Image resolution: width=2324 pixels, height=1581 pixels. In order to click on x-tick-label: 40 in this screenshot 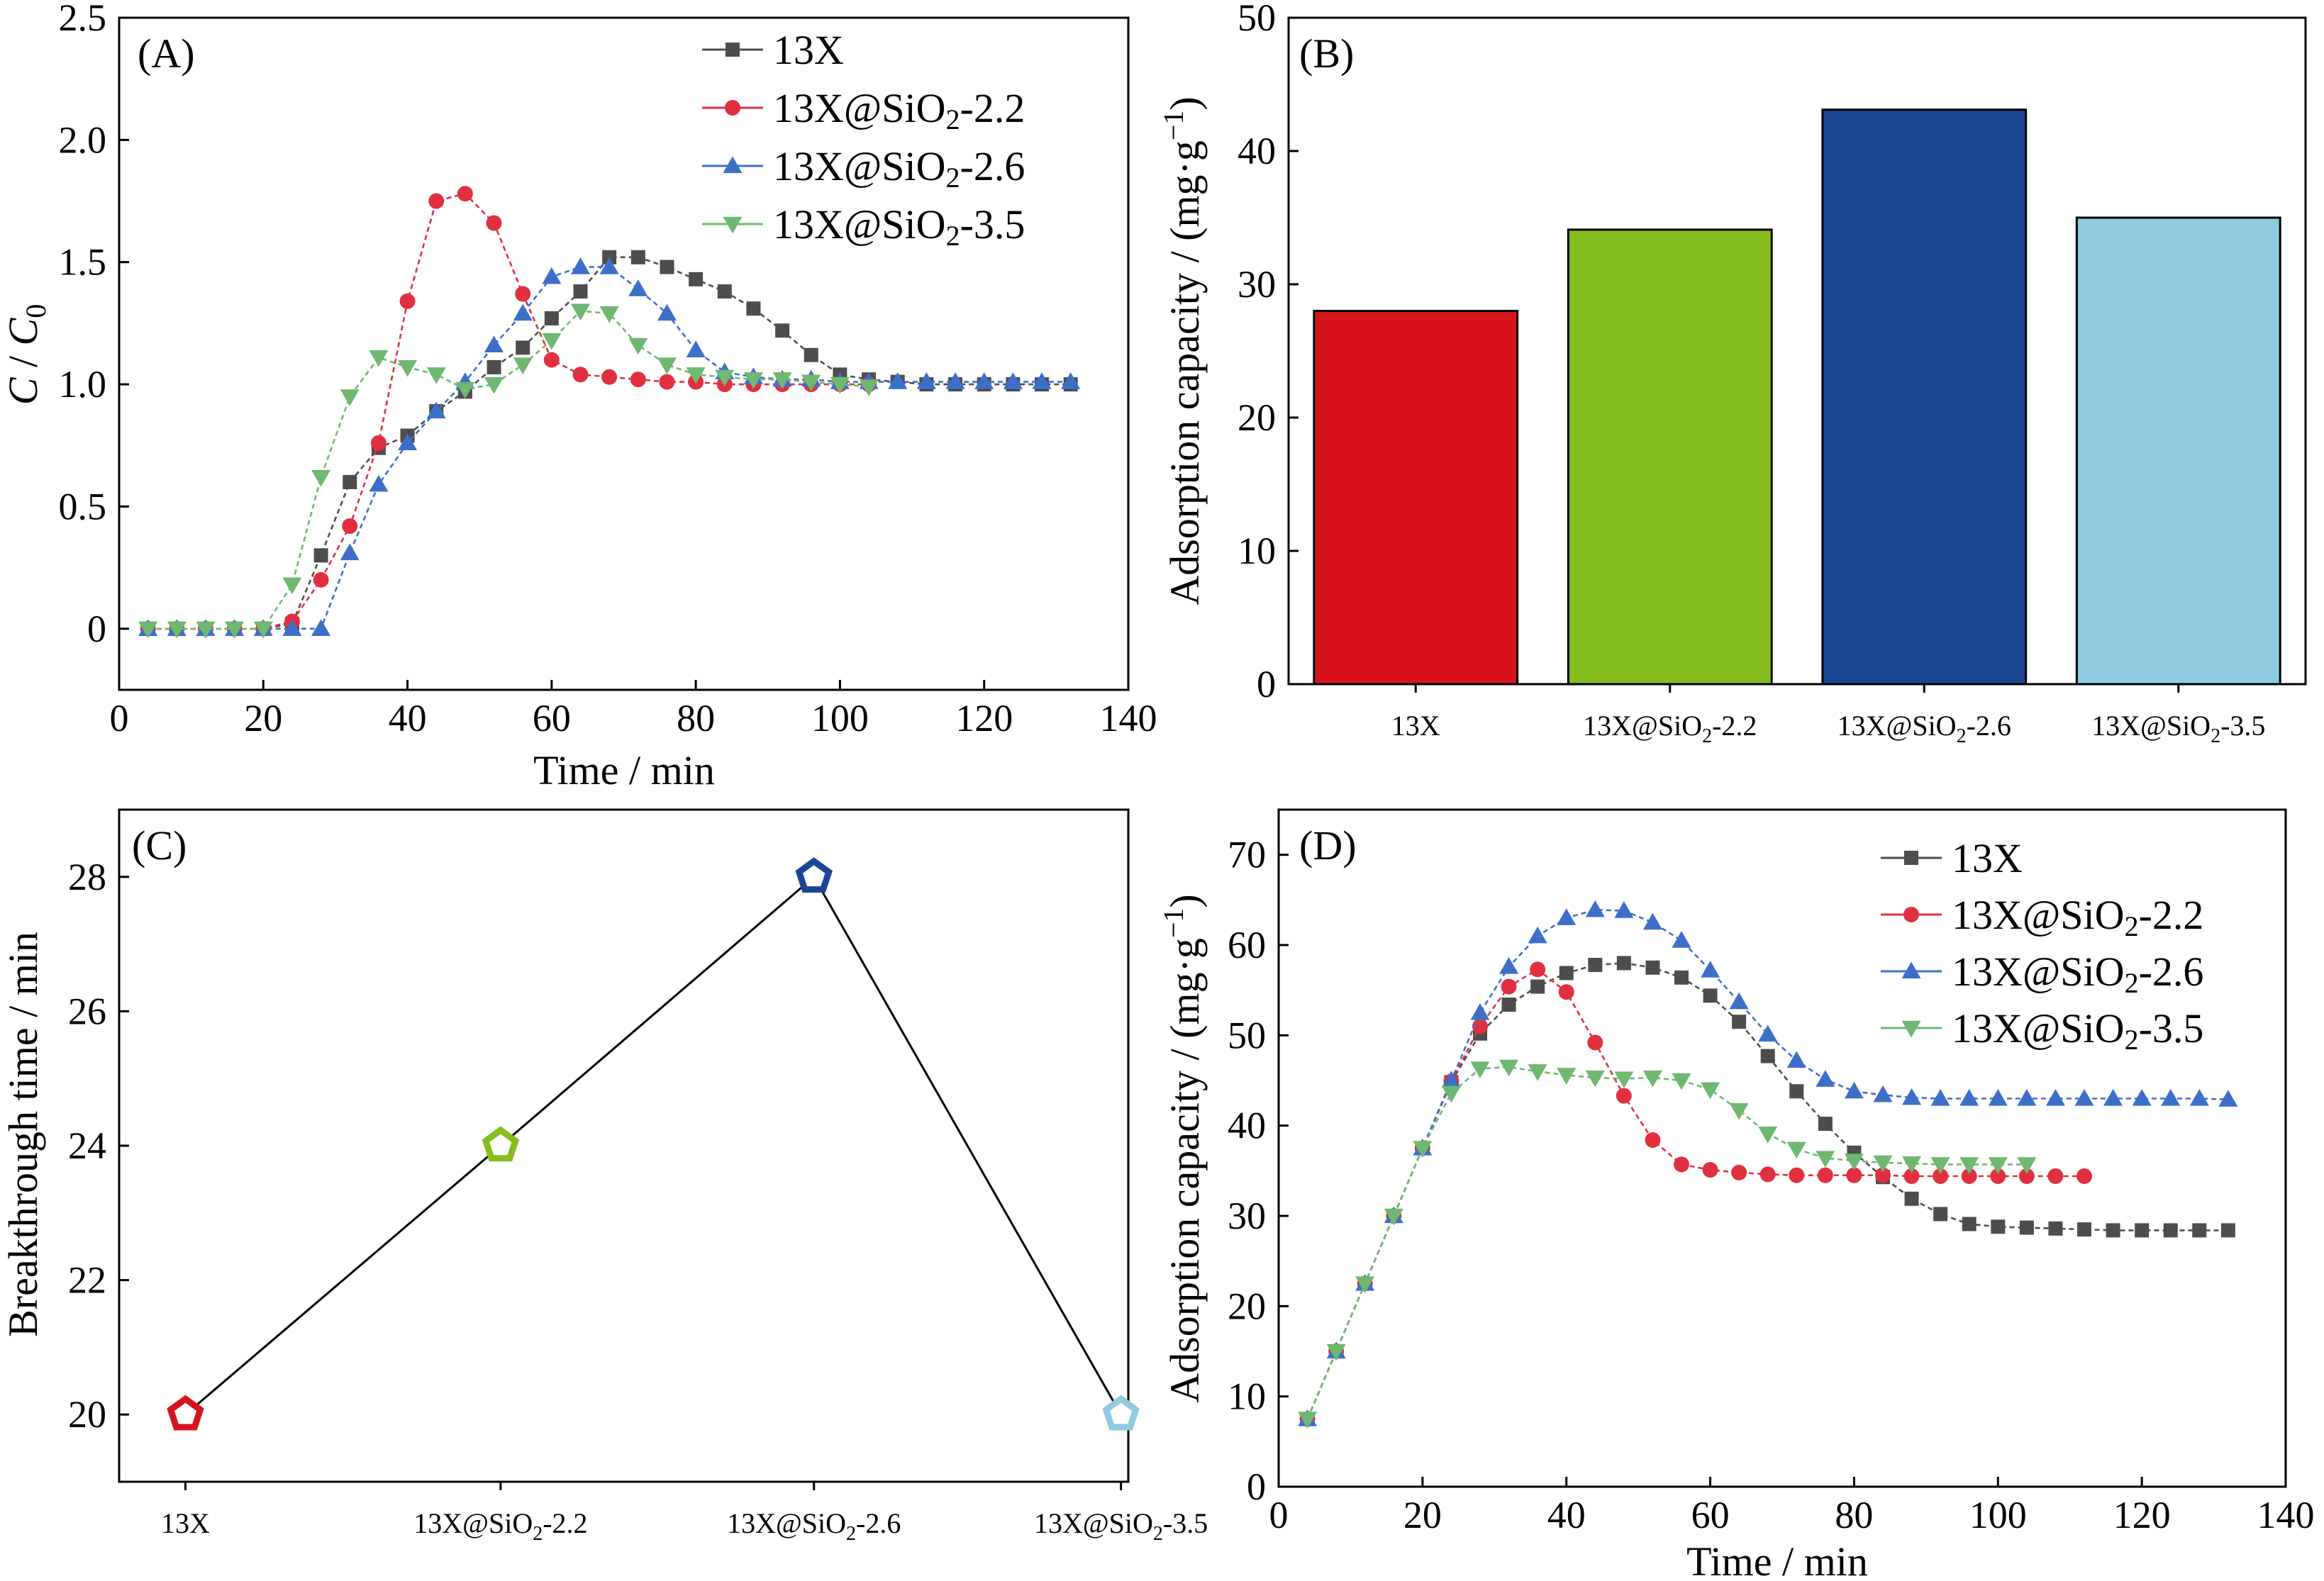, I will do `click(408, 718)`.